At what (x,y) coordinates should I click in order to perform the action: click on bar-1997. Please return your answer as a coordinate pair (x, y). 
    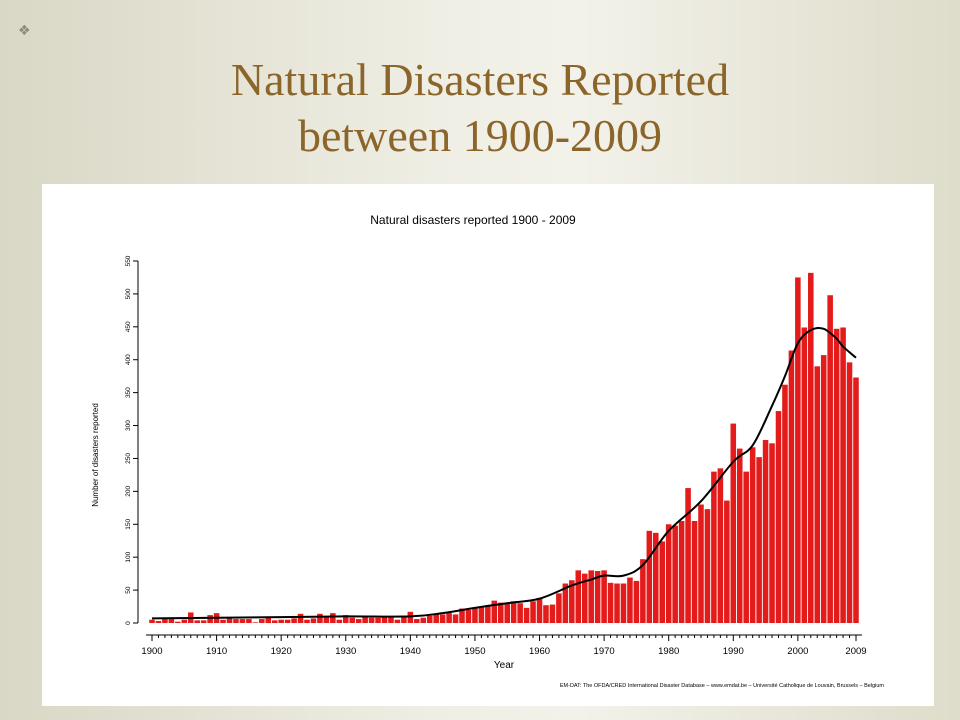
    Looking at the image, I should click on (778, 517).